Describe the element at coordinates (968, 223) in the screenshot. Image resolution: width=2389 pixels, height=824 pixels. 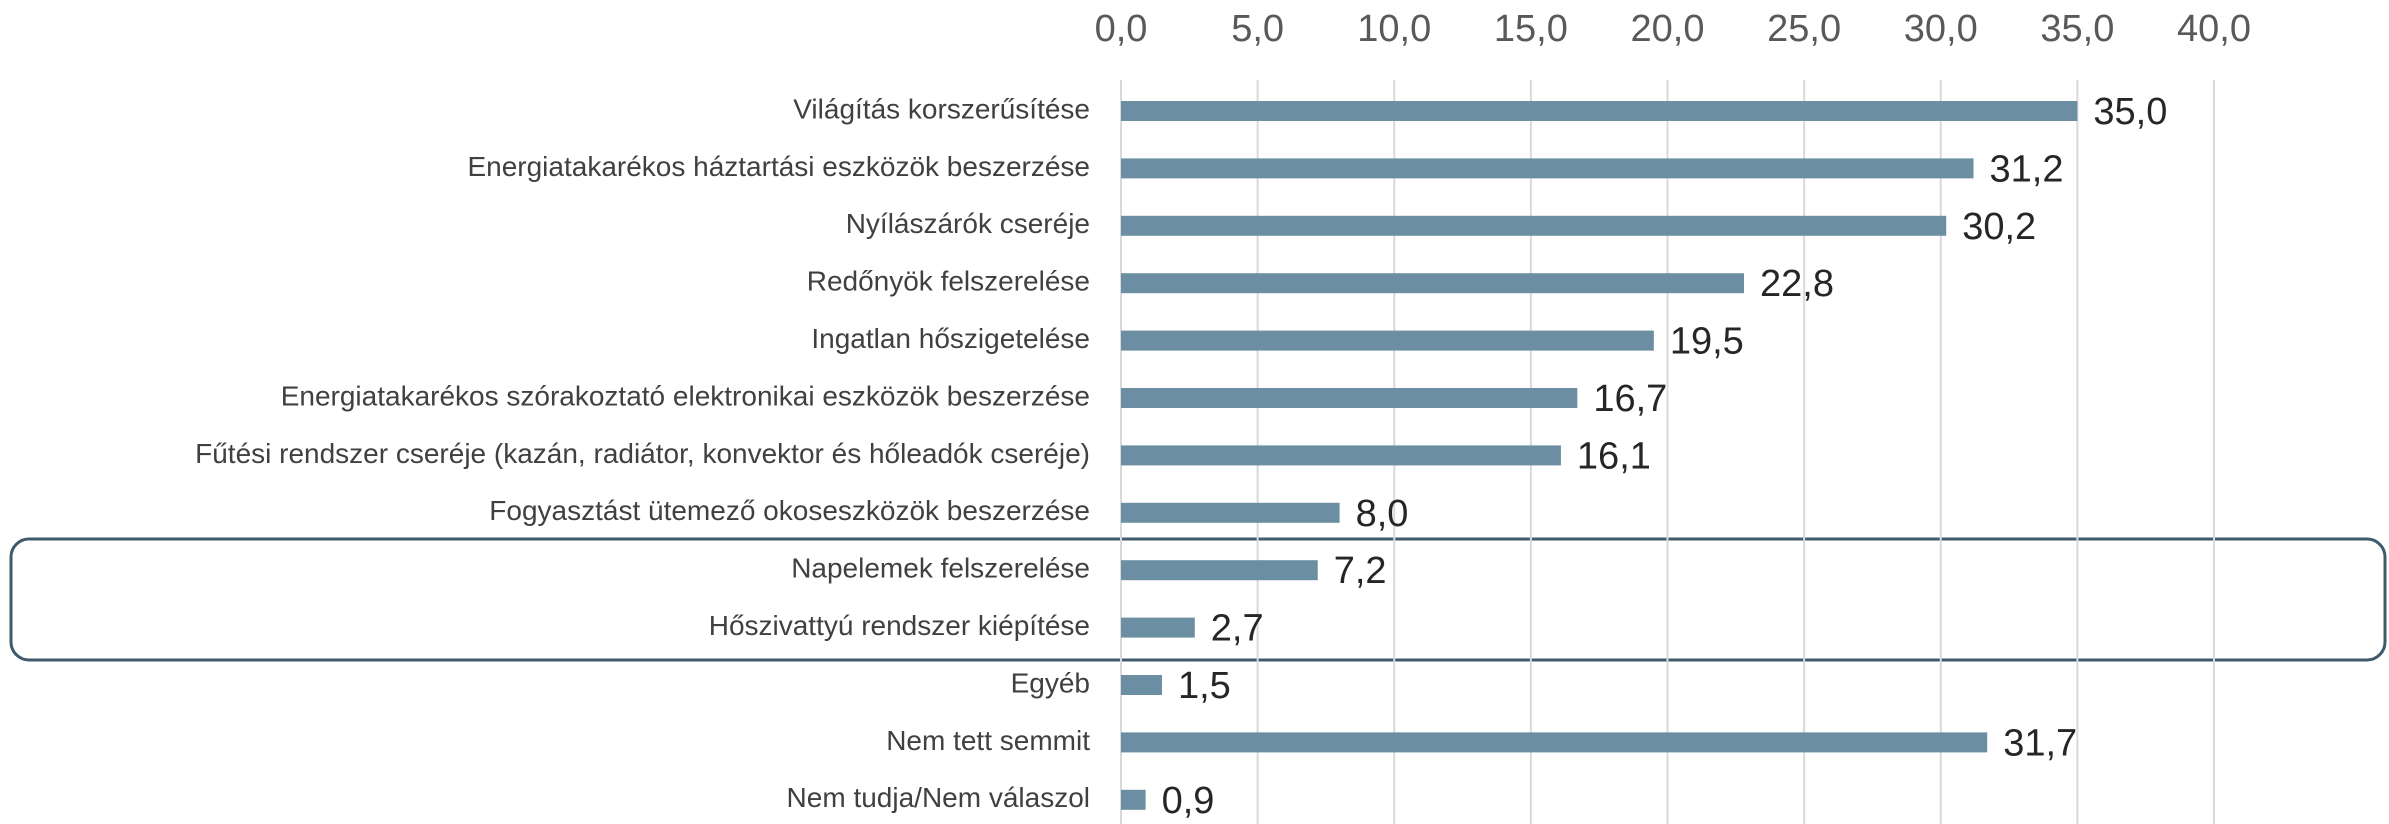
I see `category-label: Nyílászárók cseréje` at that location.